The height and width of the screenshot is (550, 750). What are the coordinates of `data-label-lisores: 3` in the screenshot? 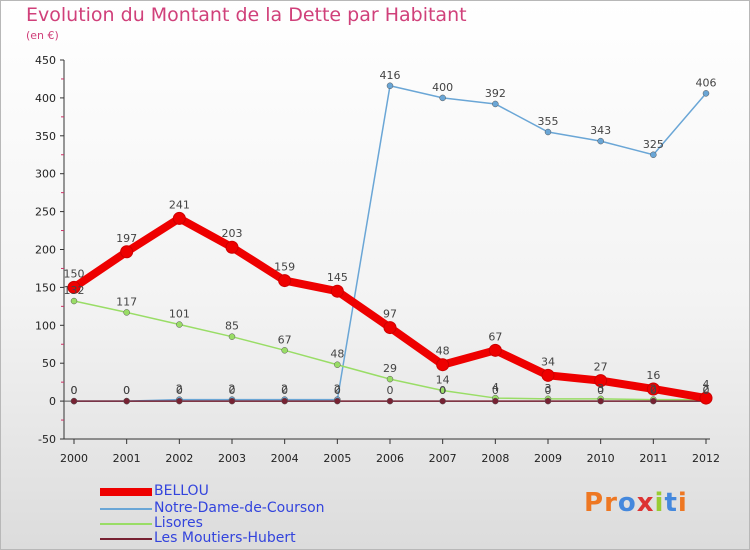 It's located at (600, 388).